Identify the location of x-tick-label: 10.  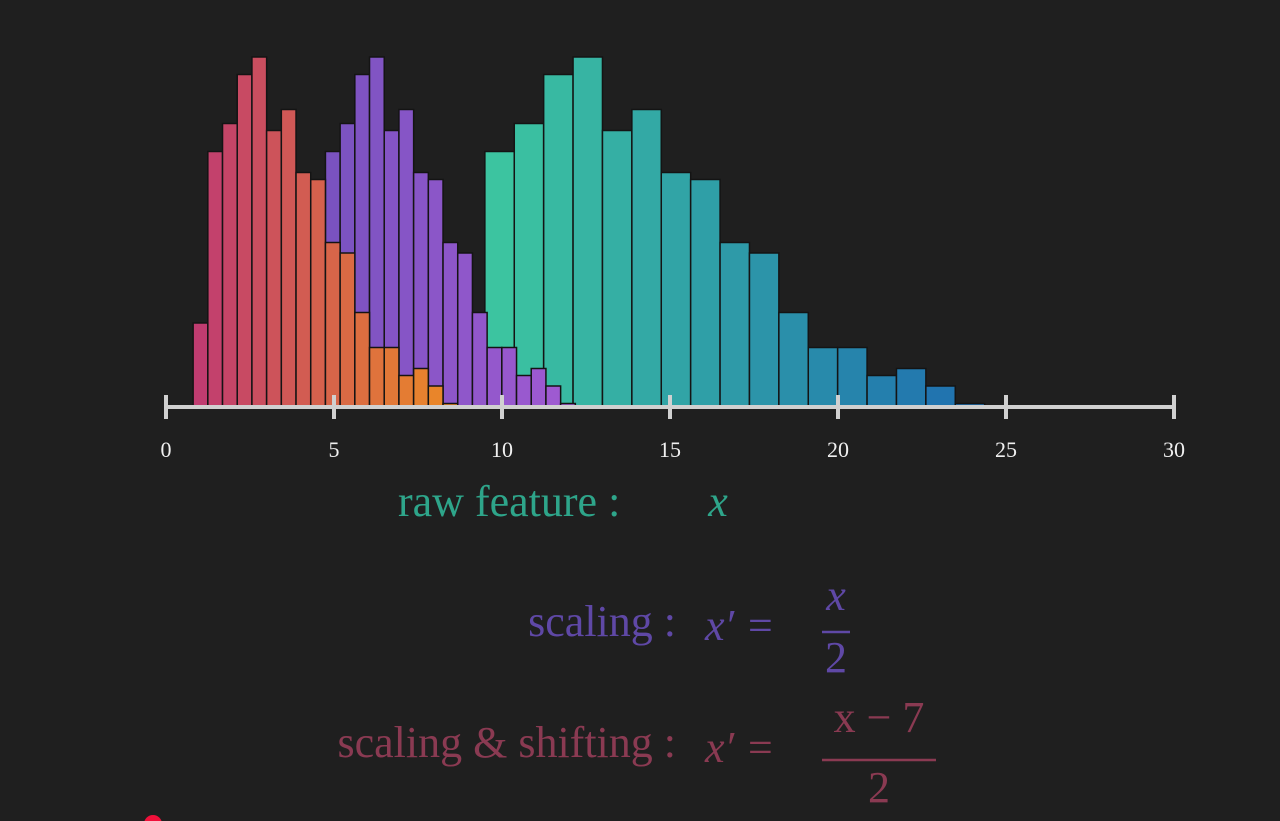
(502, 449).